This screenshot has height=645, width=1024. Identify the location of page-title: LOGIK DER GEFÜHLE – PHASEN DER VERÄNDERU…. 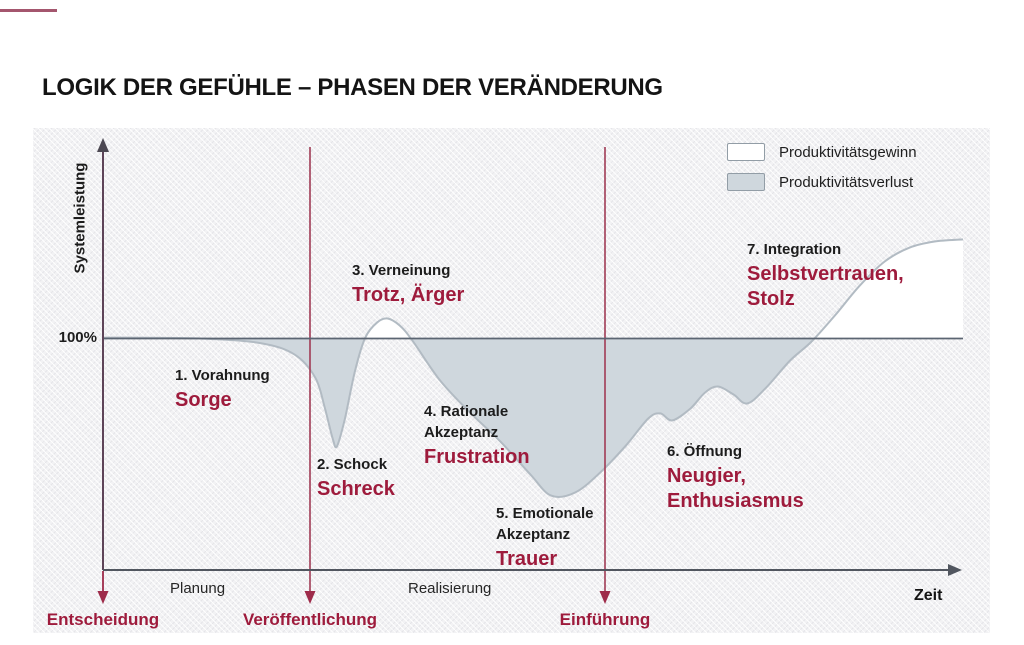
(352, 88).